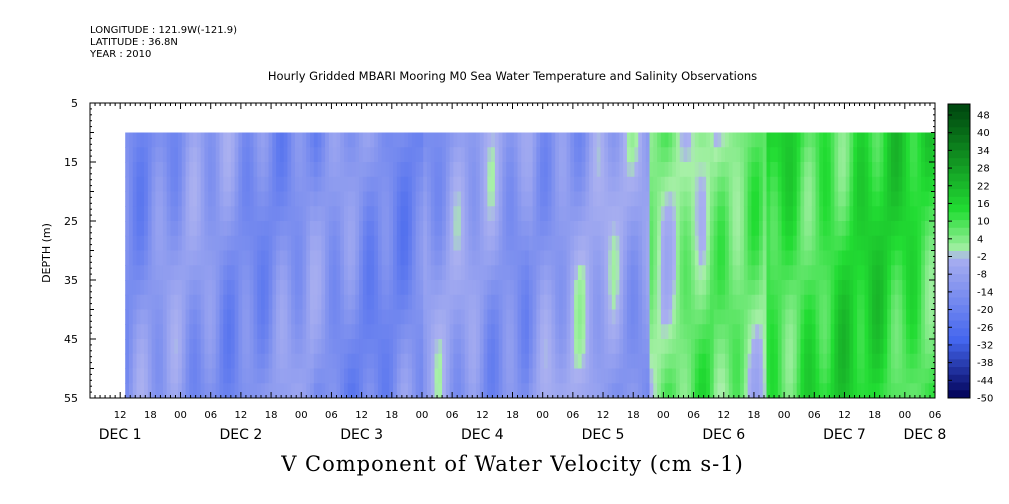 Image resolution: width=1009 pixels, height=504 pixels. What do you see at coordinates (983, 186) in the screenshot?
I see `colorbar-label: 22` at bounding box center [983, 186].